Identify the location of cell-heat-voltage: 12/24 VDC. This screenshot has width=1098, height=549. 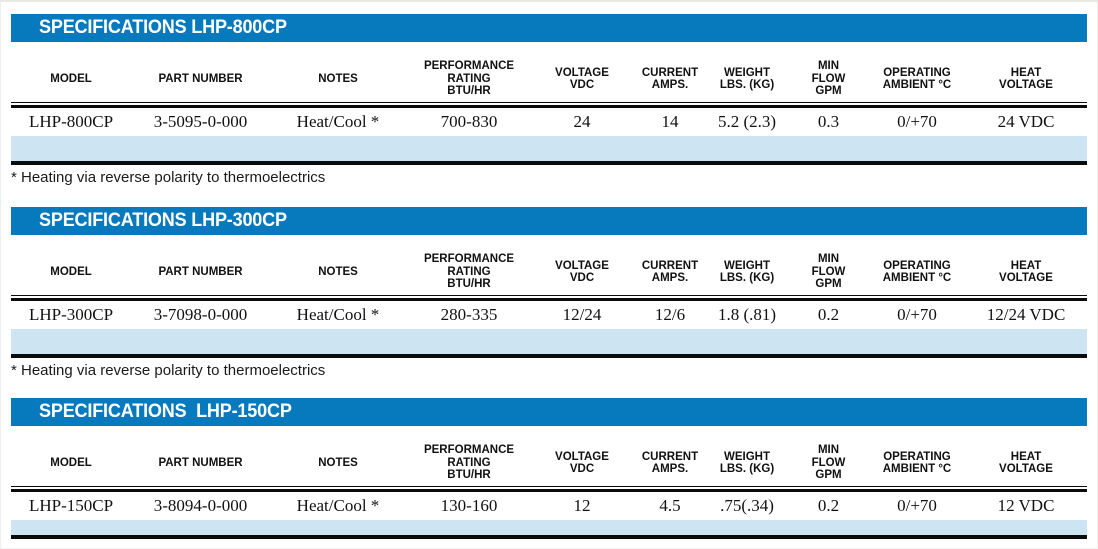
(1026, 314).